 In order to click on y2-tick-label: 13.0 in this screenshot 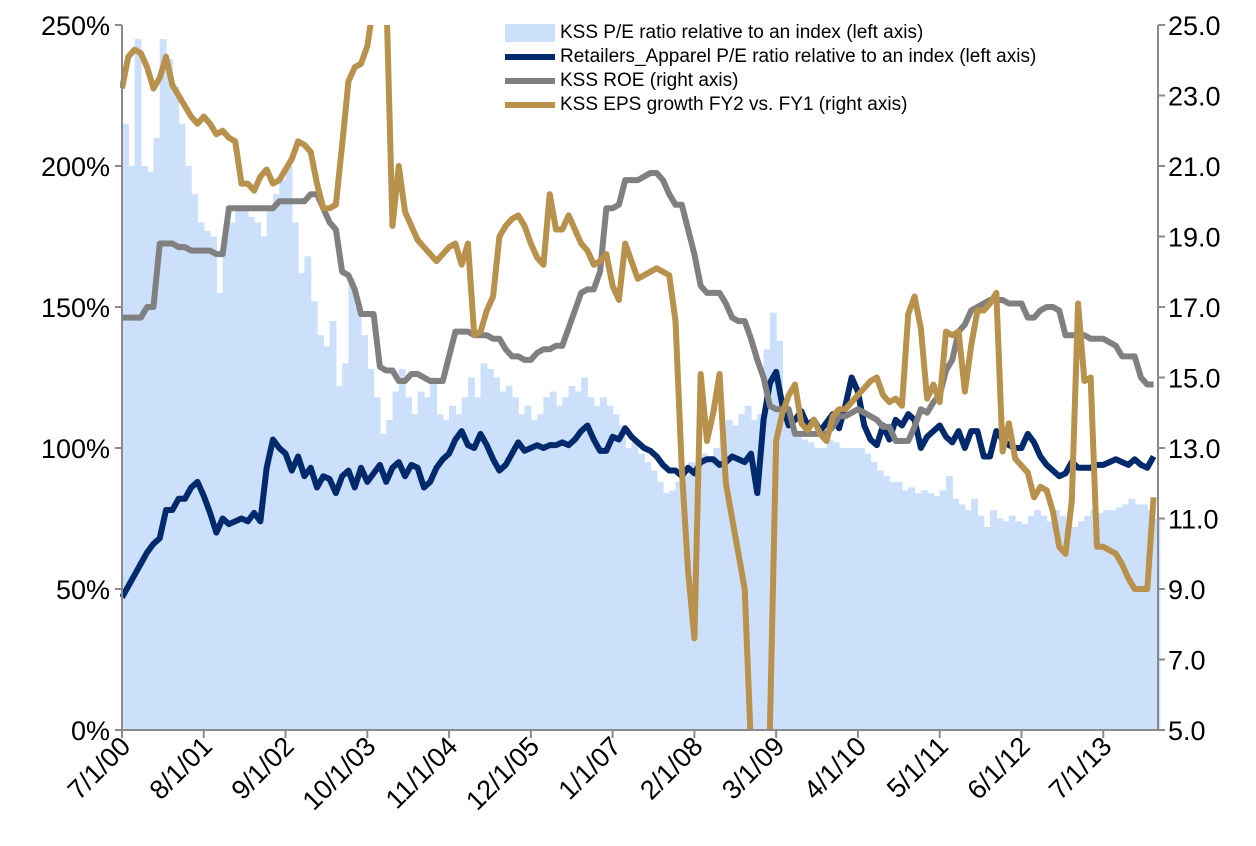, I will do `click(1194, 449)`.